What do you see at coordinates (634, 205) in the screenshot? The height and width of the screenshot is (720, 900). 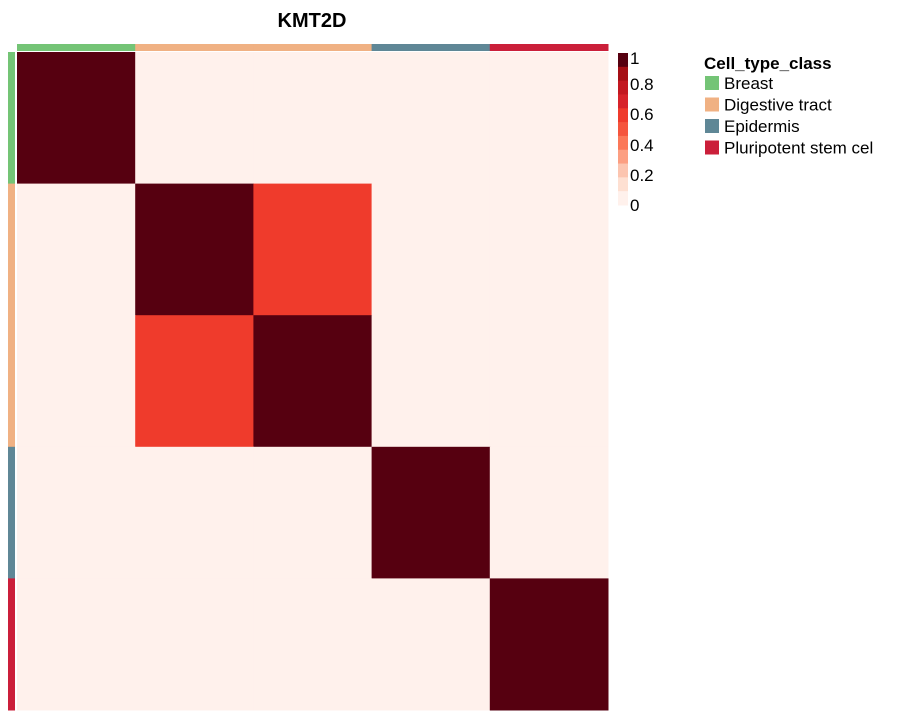 I see `color-scale-tick-label: 0` at bounding box center [634, 205].